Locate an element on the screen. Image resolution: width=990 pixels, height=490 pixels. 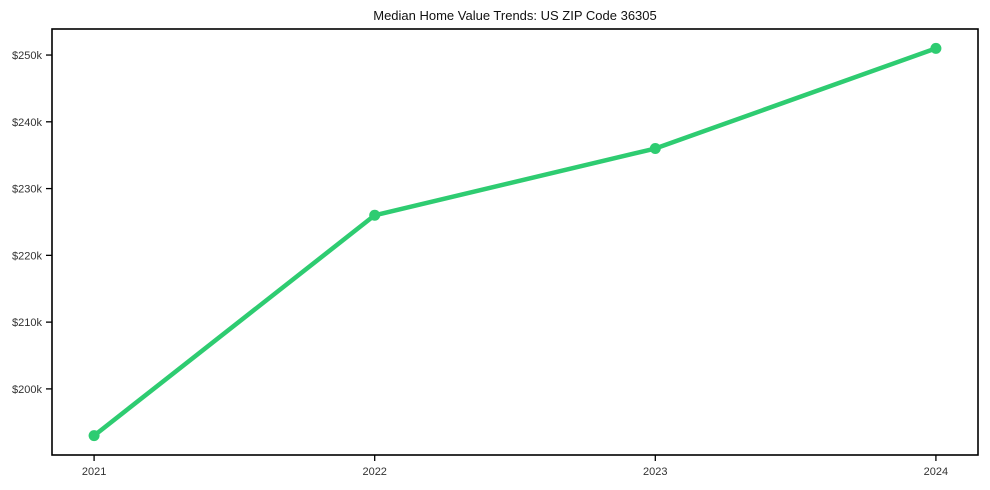
y-tick-label: $230k is located at coordinates (27, 190).